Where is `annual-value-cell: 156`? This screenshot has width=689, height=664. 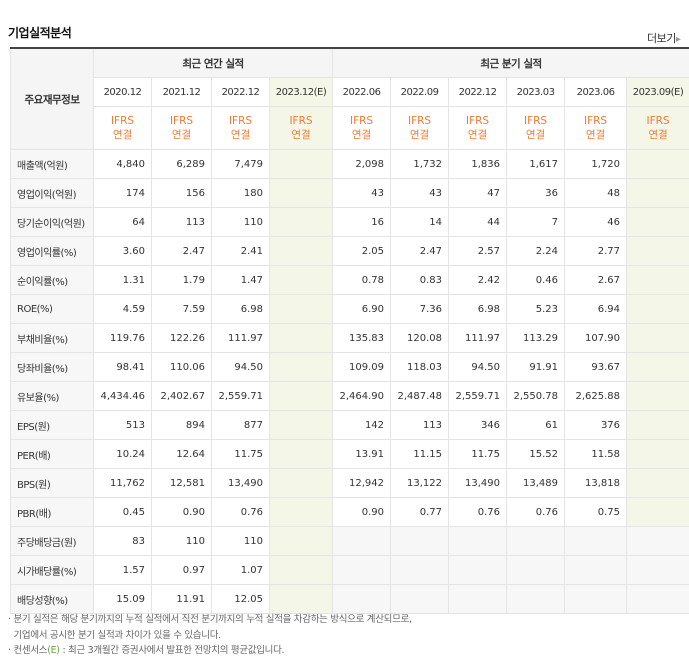
annual-value-cell: 156 is located at coordinates (181, 193).